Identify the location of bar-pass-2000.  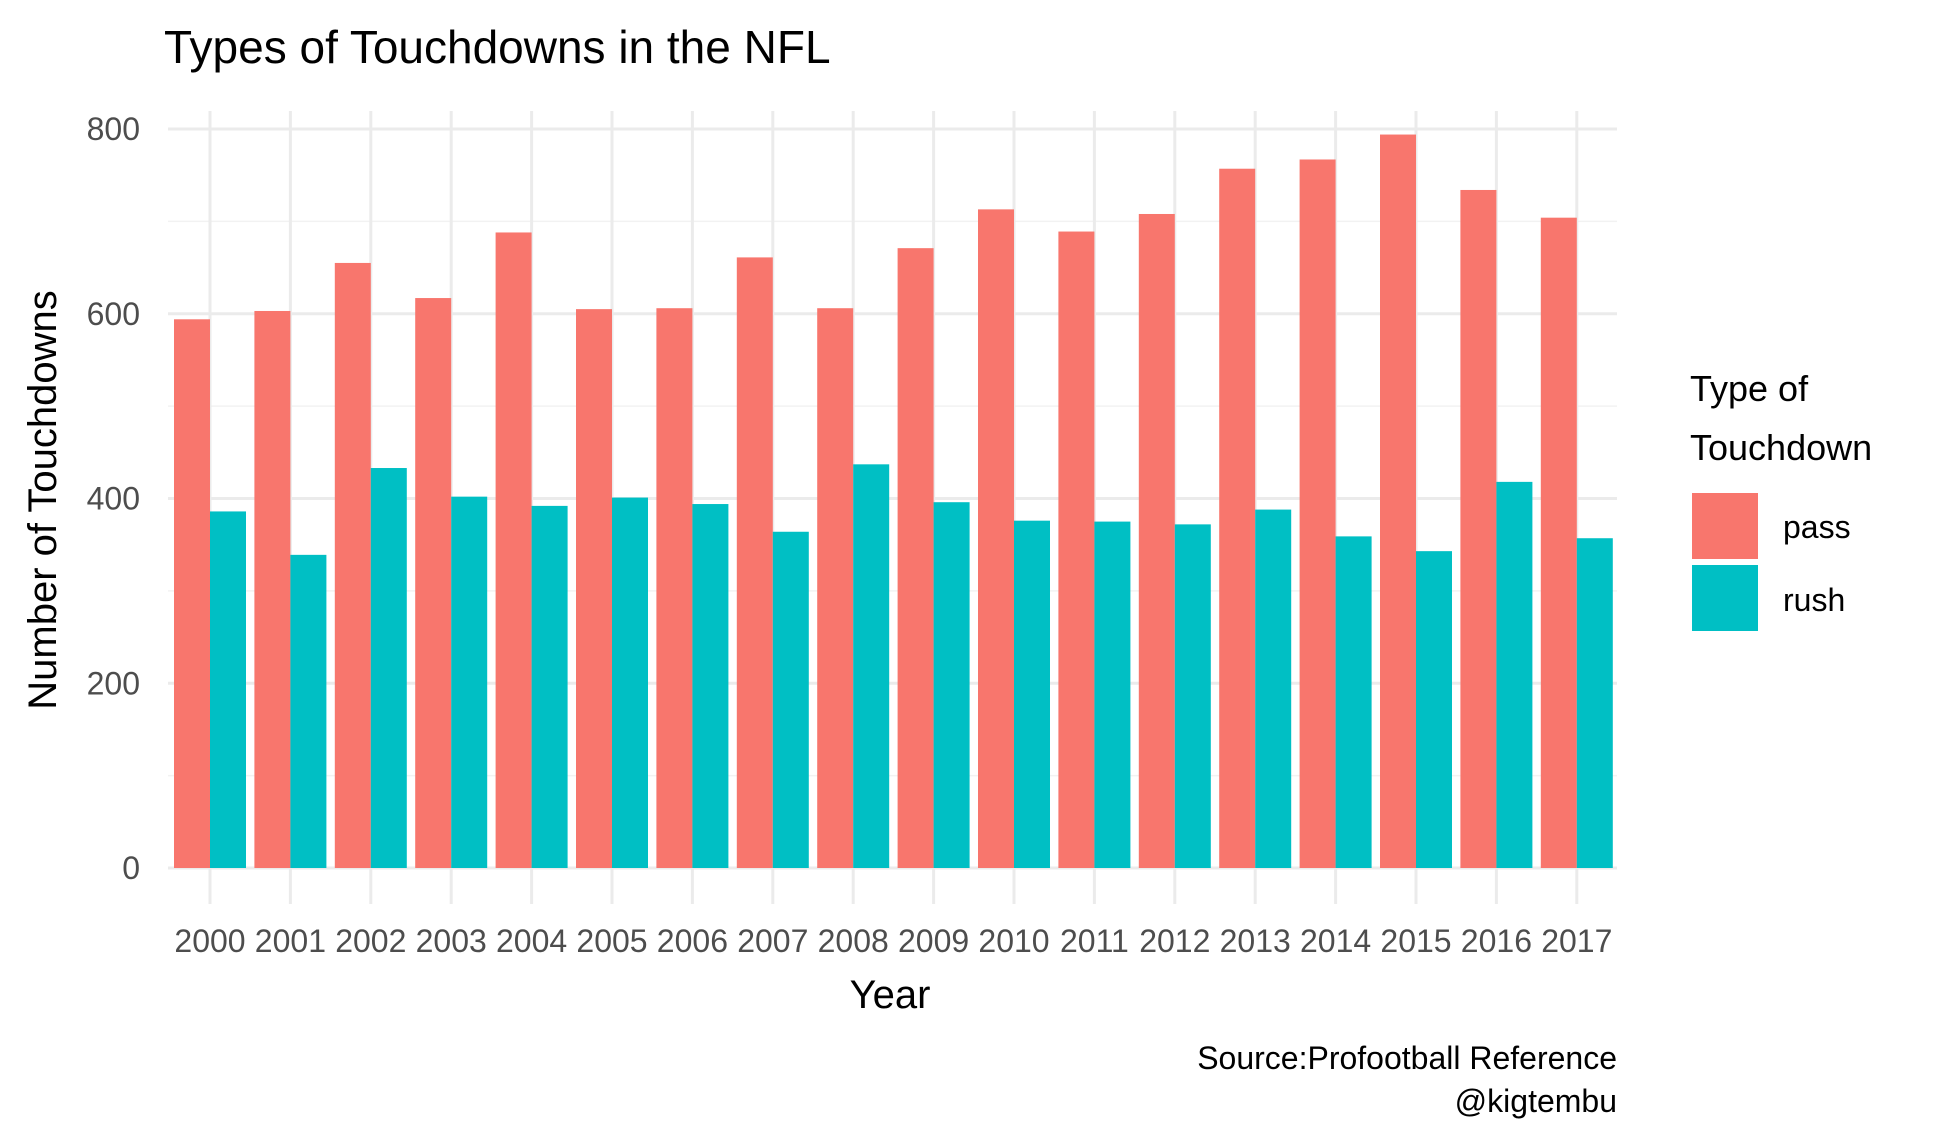
(192, 594).